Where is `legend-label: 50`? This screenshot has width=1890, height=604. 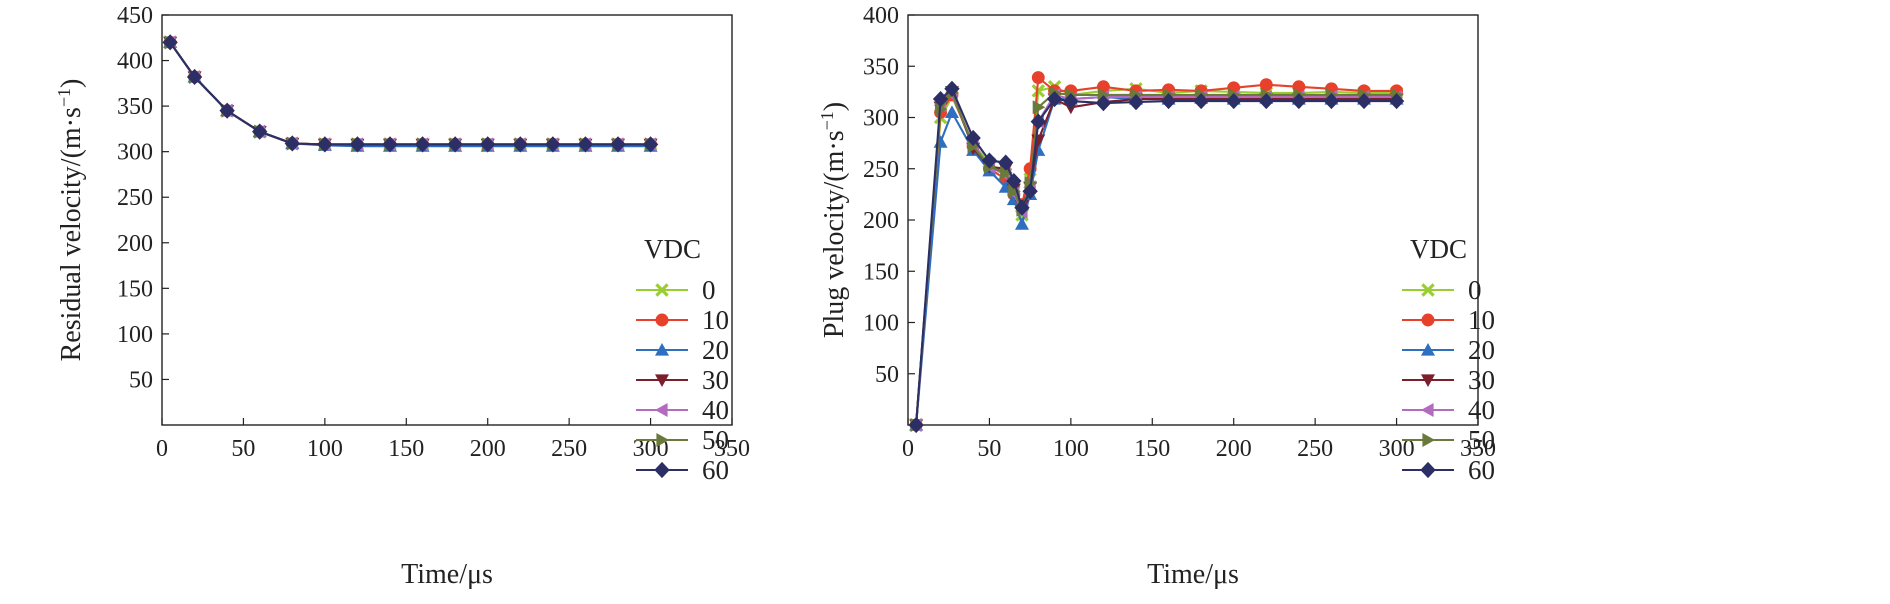 legend-label: 50 is located at coordinates (1481, 440).